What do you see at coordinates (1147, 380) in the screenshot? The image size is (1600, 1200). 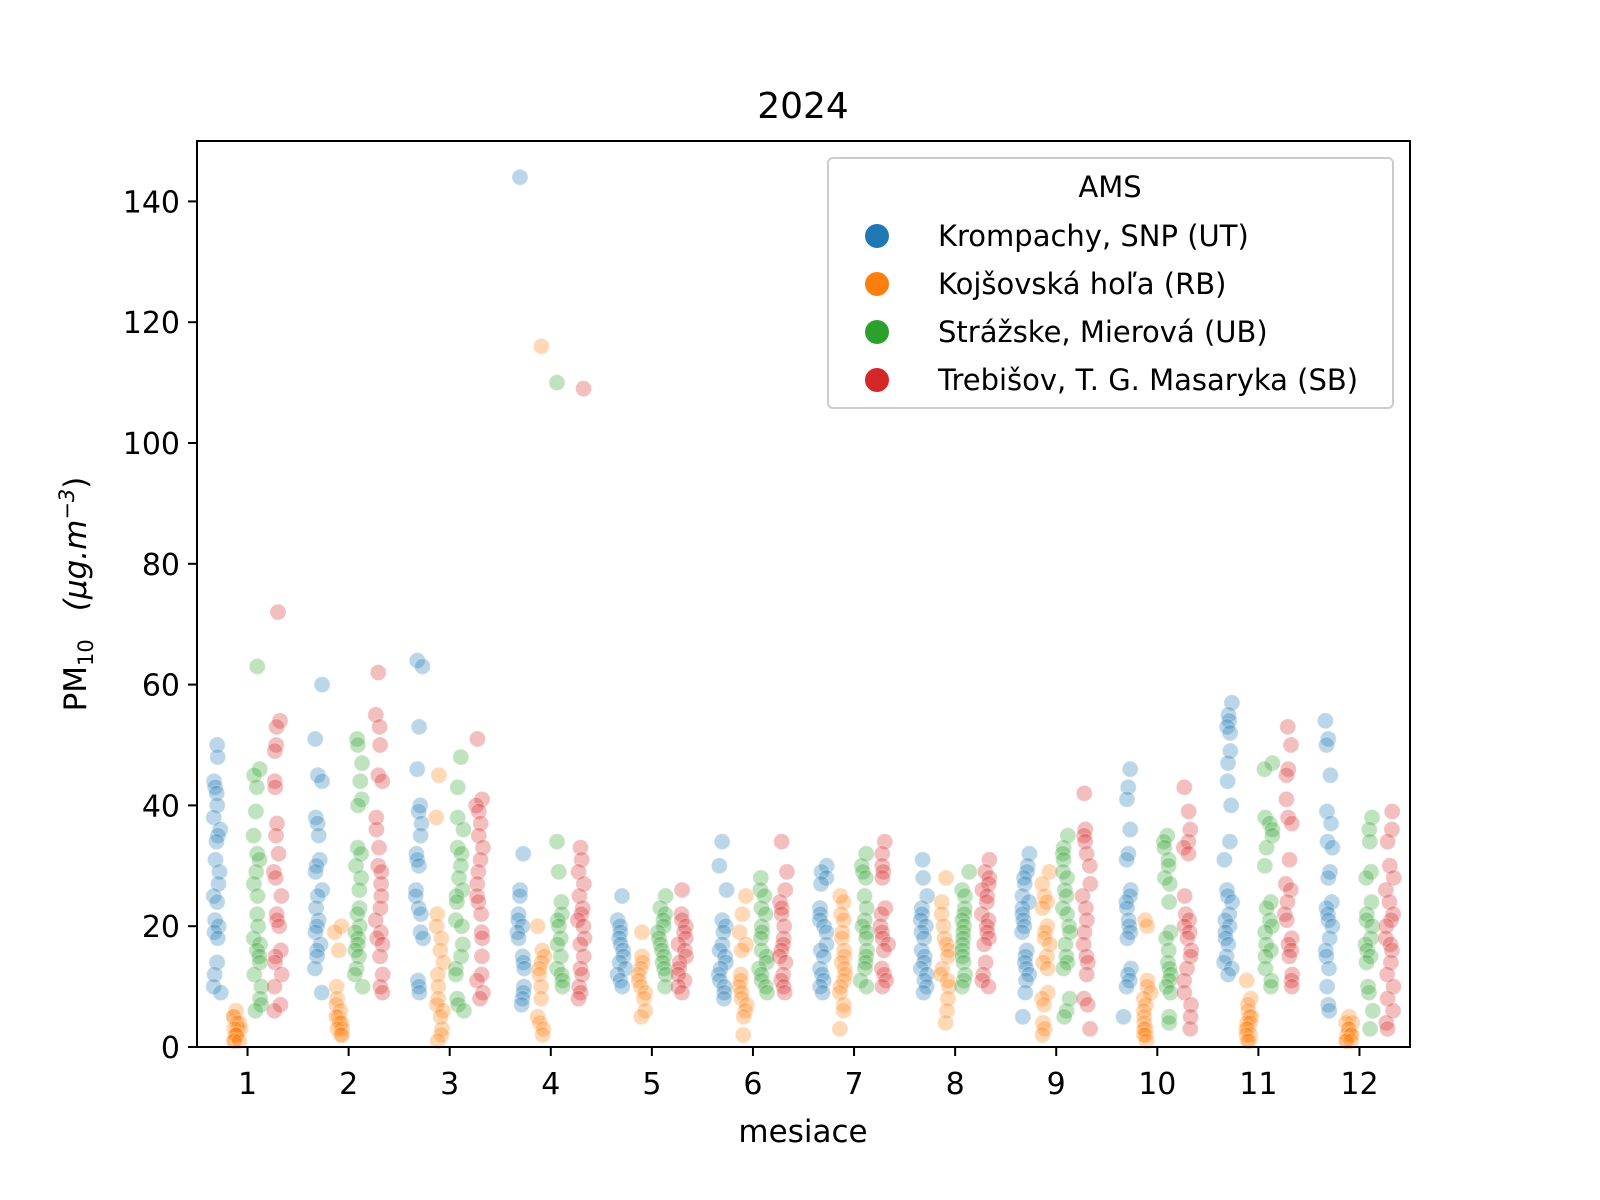 I see `legend-label: Trebišov, T. G. Masaryka (SB)` at bounding box center [1147, 380].